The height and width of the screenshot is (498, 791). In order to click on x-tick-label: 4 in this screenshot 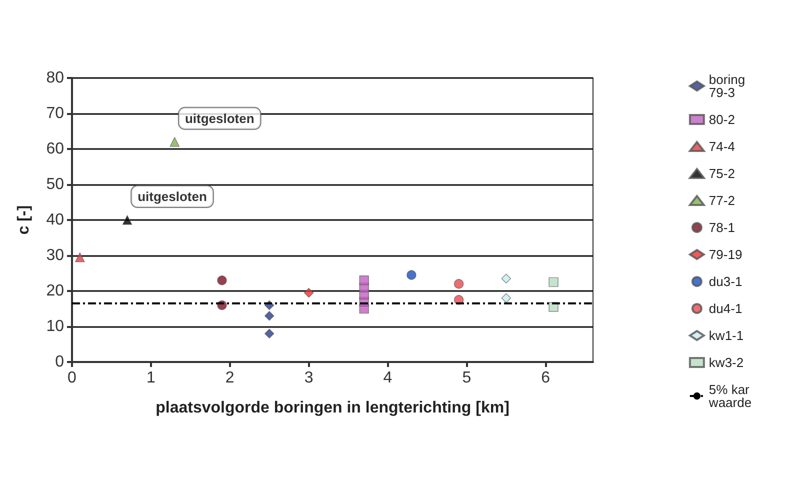, I will do `click(387, 378)`.